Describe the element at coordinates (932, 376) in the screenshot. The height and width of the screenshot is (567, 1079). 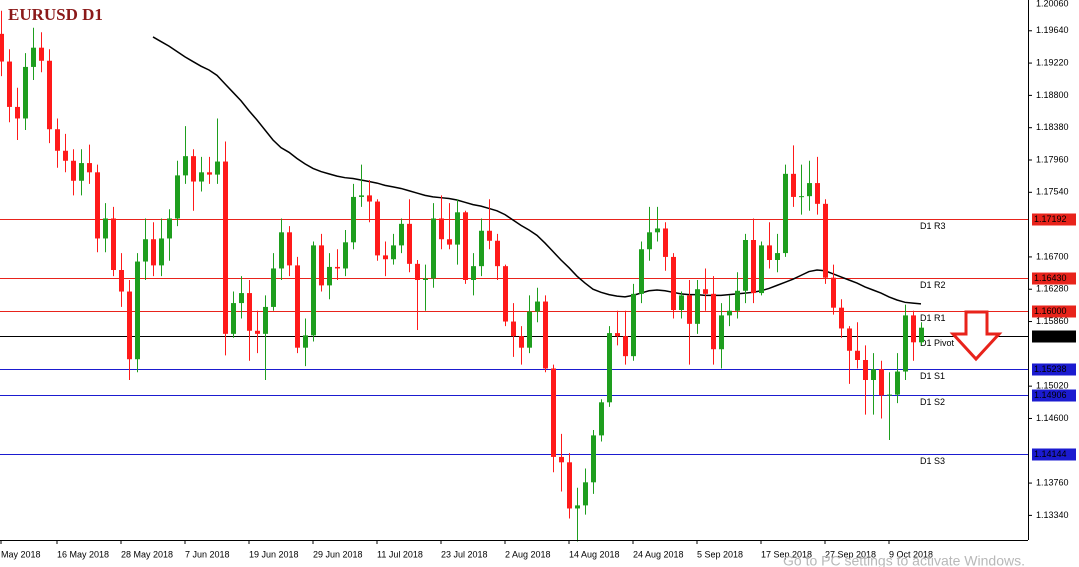
I see `level-name: D1 S1` at that location.